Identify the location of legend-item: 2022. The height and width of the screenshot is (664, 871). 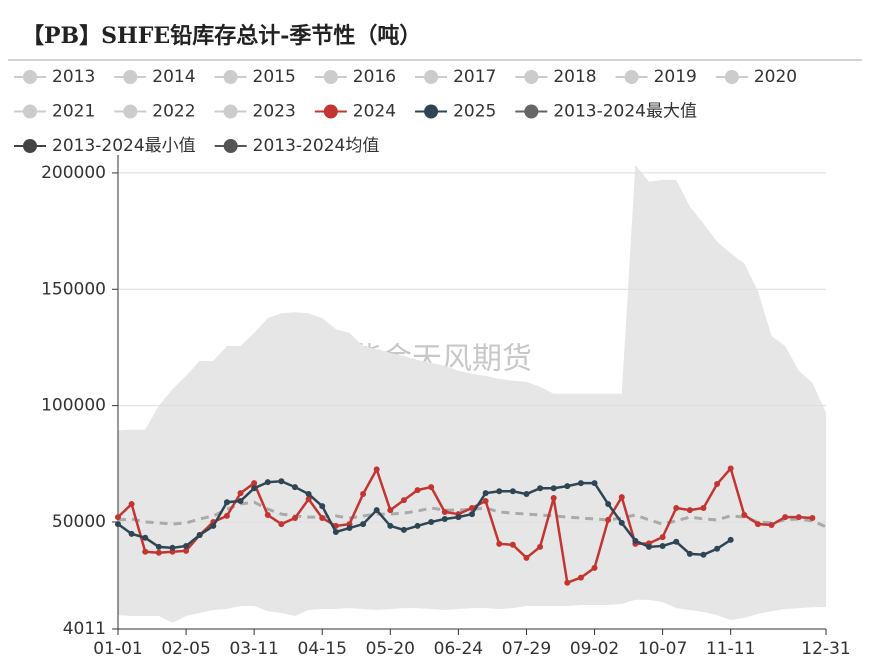
(155, 112).